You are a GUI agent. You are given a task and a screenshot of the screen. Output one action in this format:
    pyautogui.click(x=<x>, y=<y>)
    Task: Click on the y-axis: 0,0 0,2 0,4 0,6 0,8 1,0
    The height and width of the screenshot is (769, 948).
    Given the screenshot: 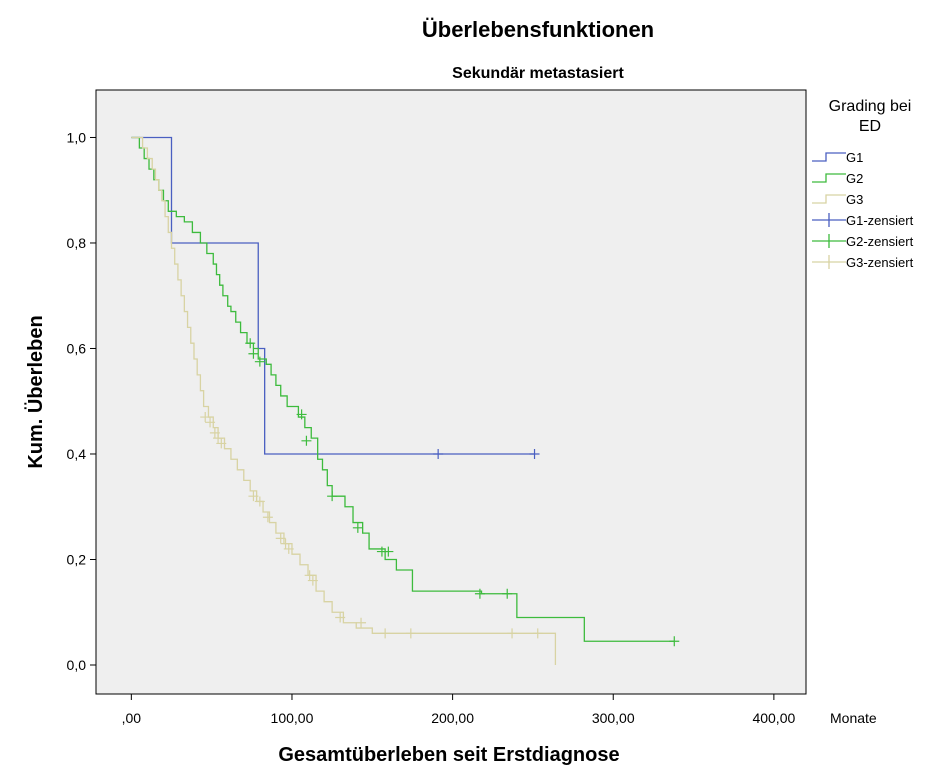 What is the action you would take?
    pyautogui.click(x=81, y=401)
    